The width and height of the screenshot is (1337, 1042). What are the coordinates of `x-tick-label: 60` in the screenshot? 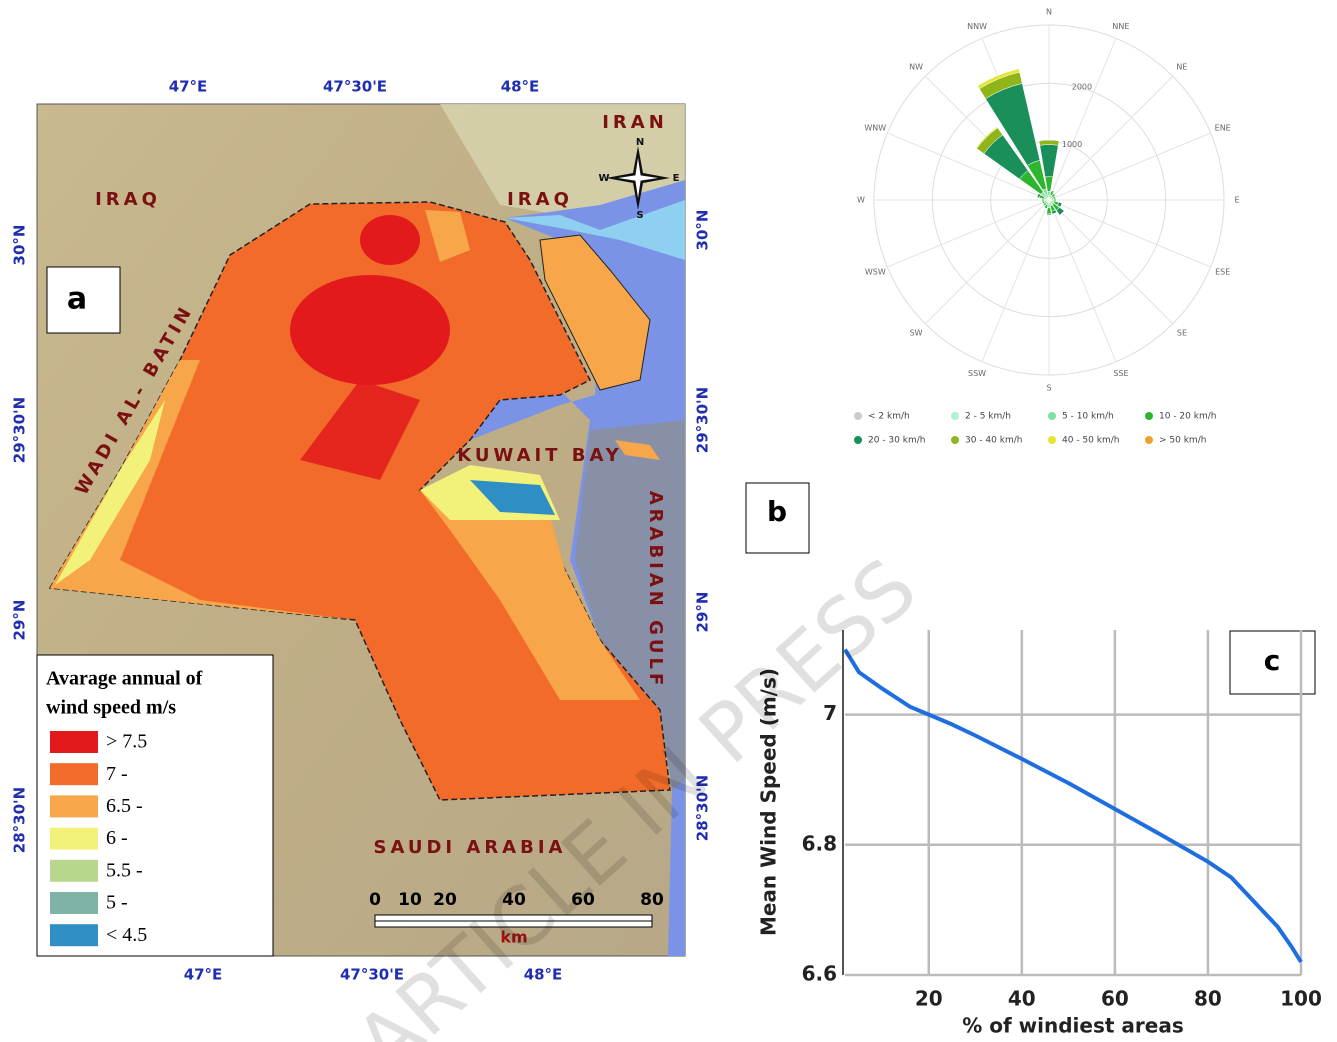 It's located at (1115, 999).